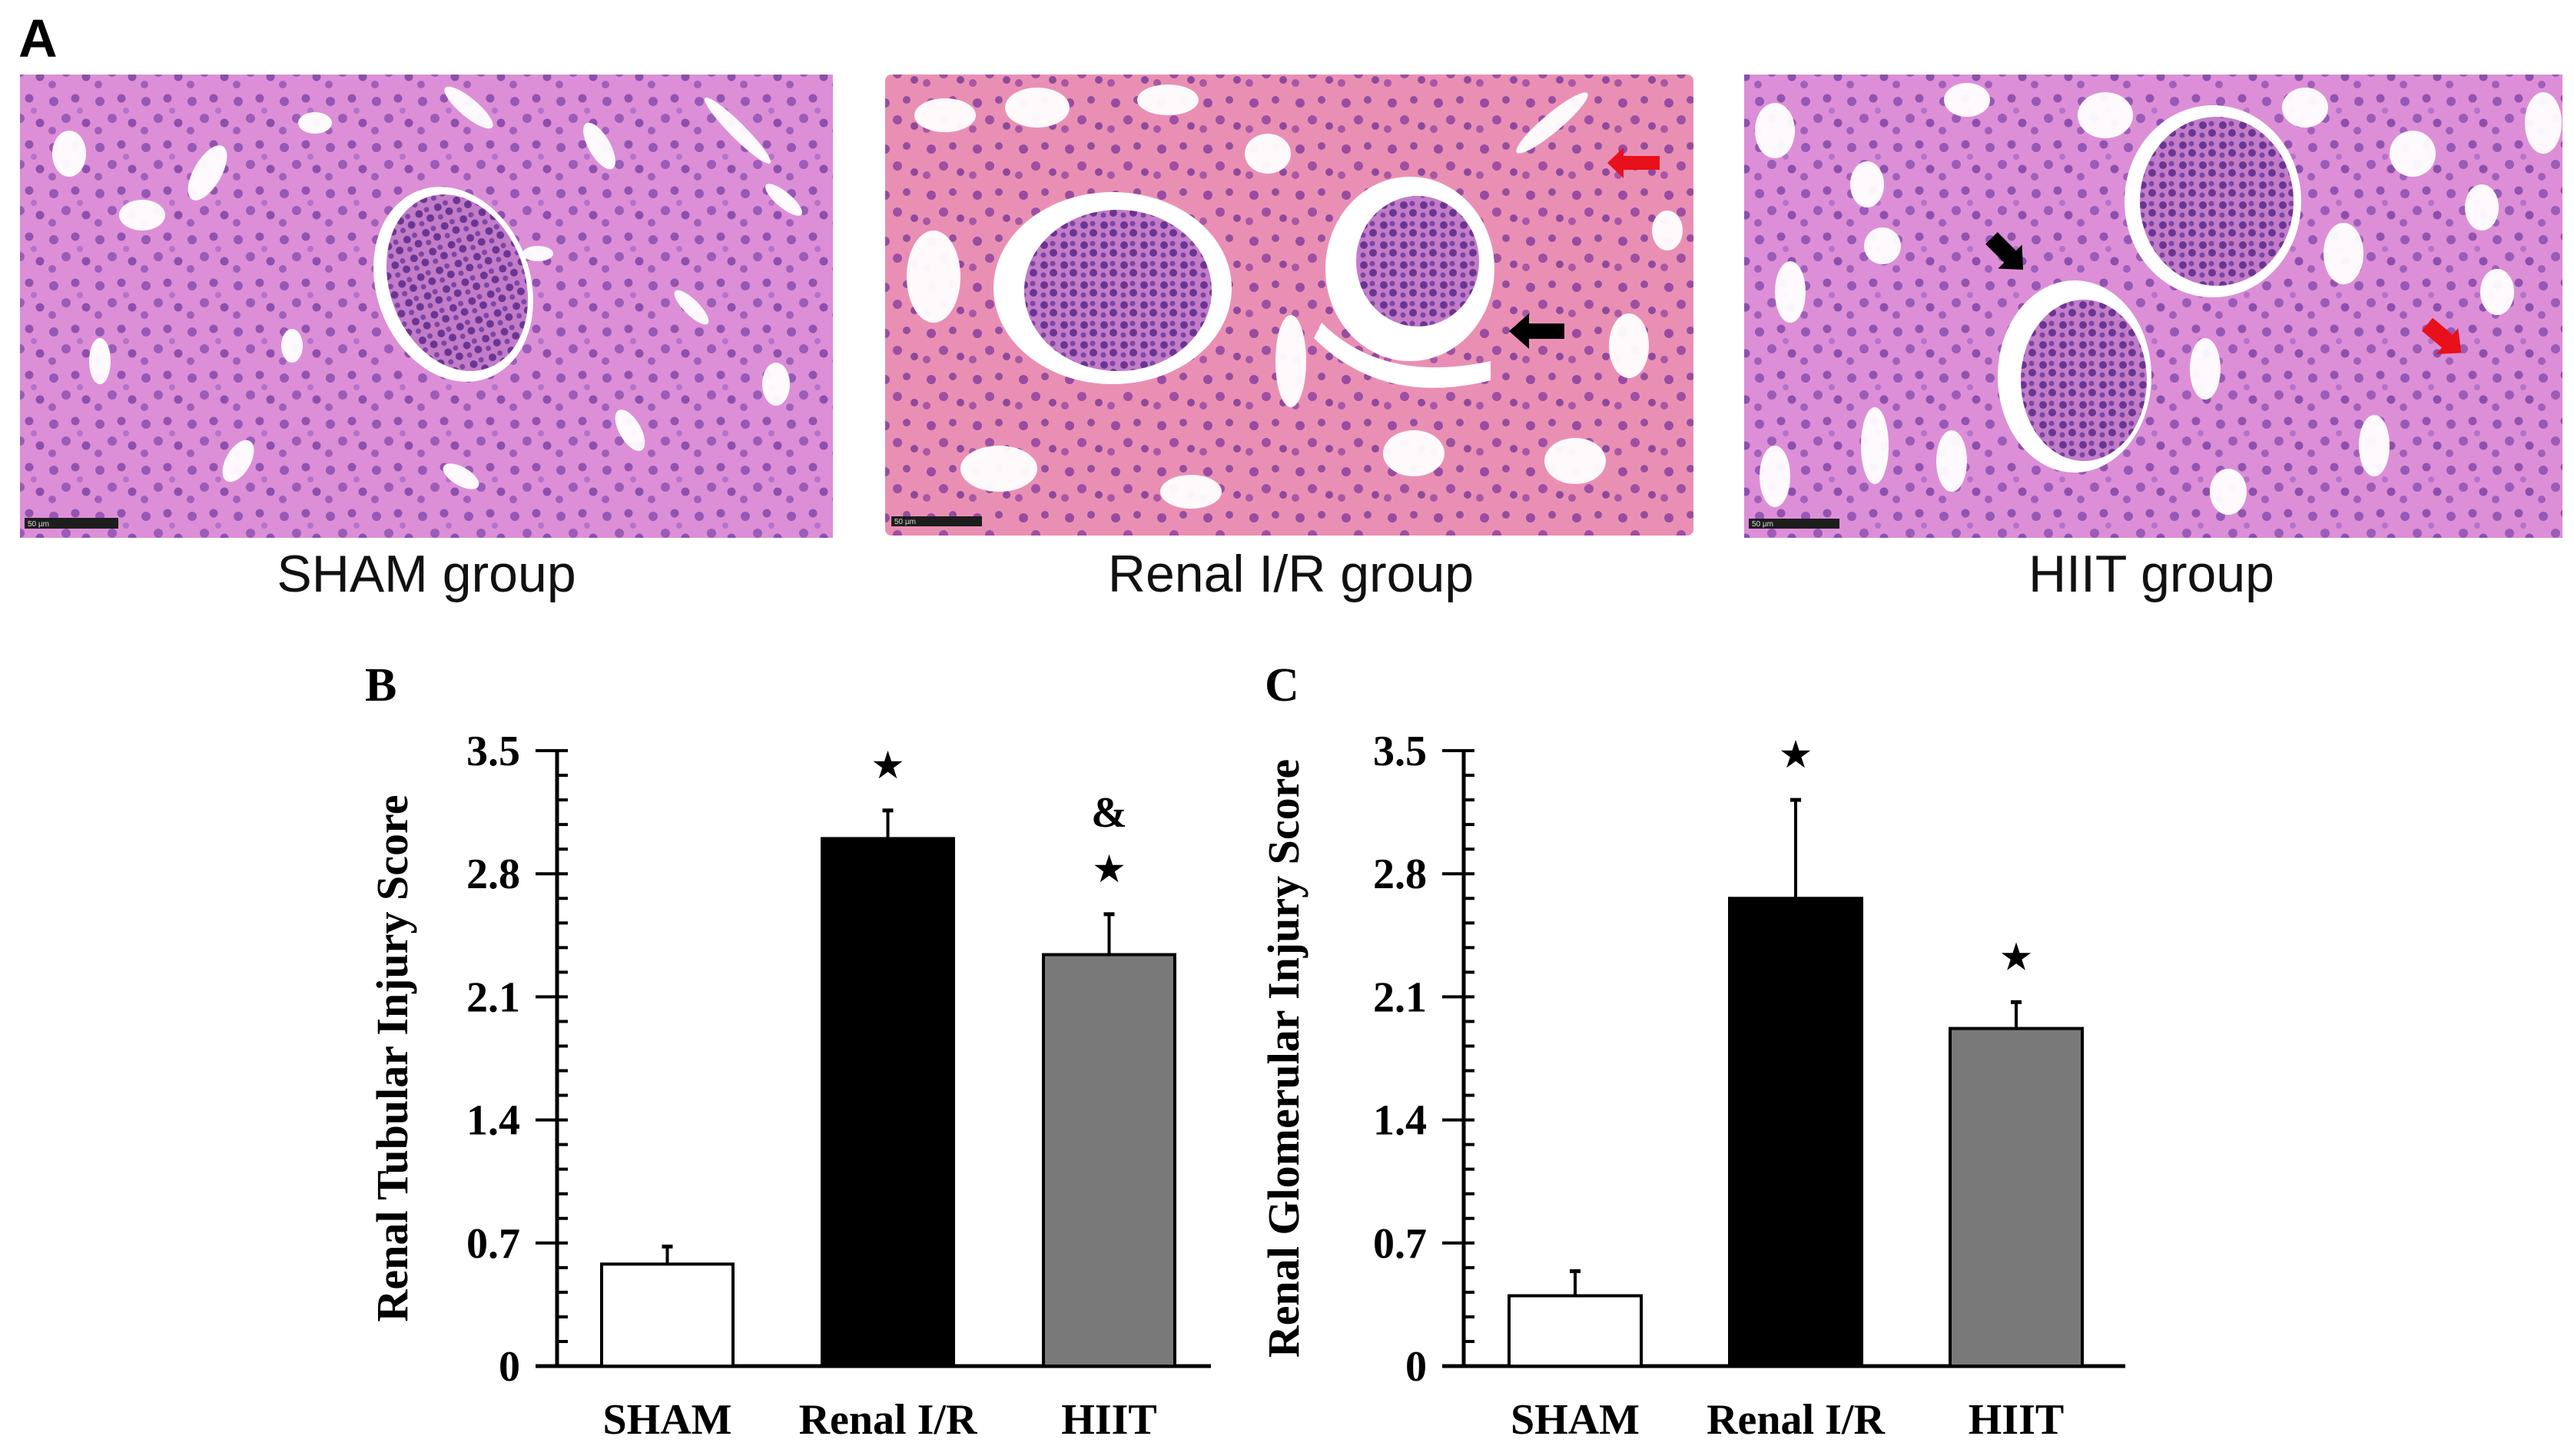  Describe the element at coordinates (2151, 574) in the screenshot. I see `caption-hiit-group: HIIT group` at that location.